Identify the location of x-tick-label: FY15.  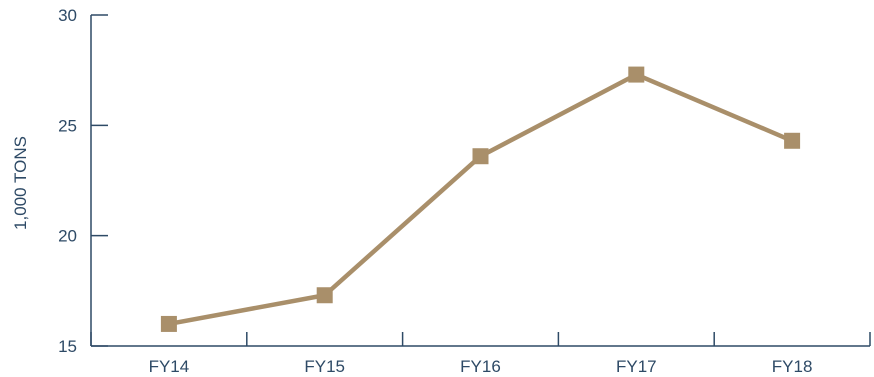
(324, 366).